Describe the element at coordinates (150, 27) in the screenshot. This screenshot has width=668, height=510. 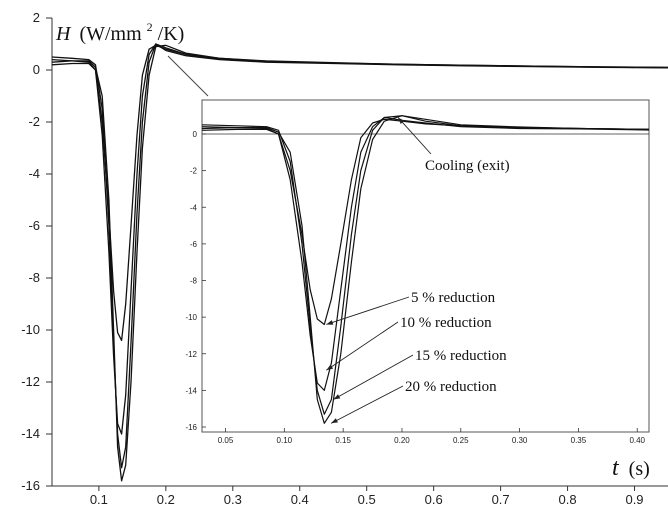
I see `main-y-axis-label-sup: 2` at that location.